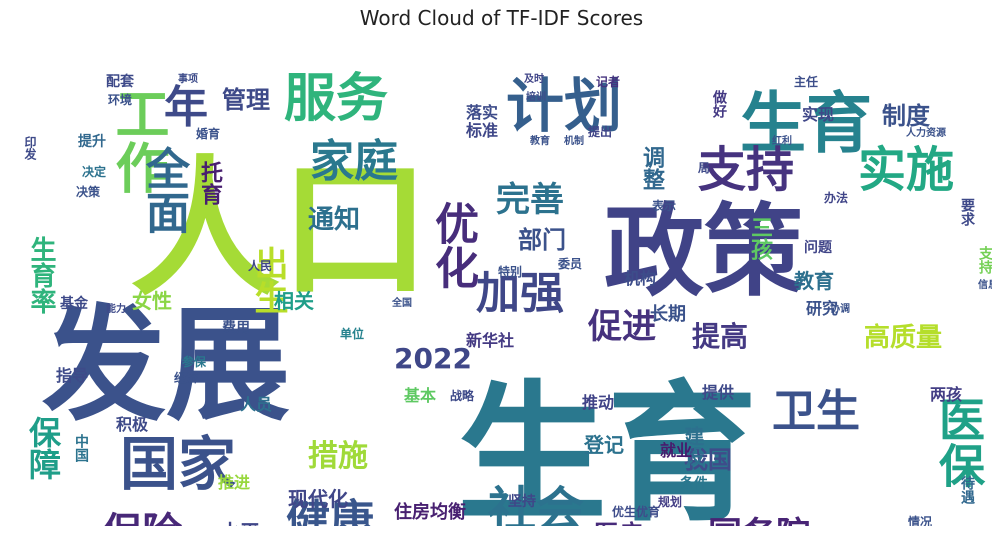 Image resolution: width=1003 pixels, height=536 pixels. I want to click on word-17: 社会, so click(536, 504).